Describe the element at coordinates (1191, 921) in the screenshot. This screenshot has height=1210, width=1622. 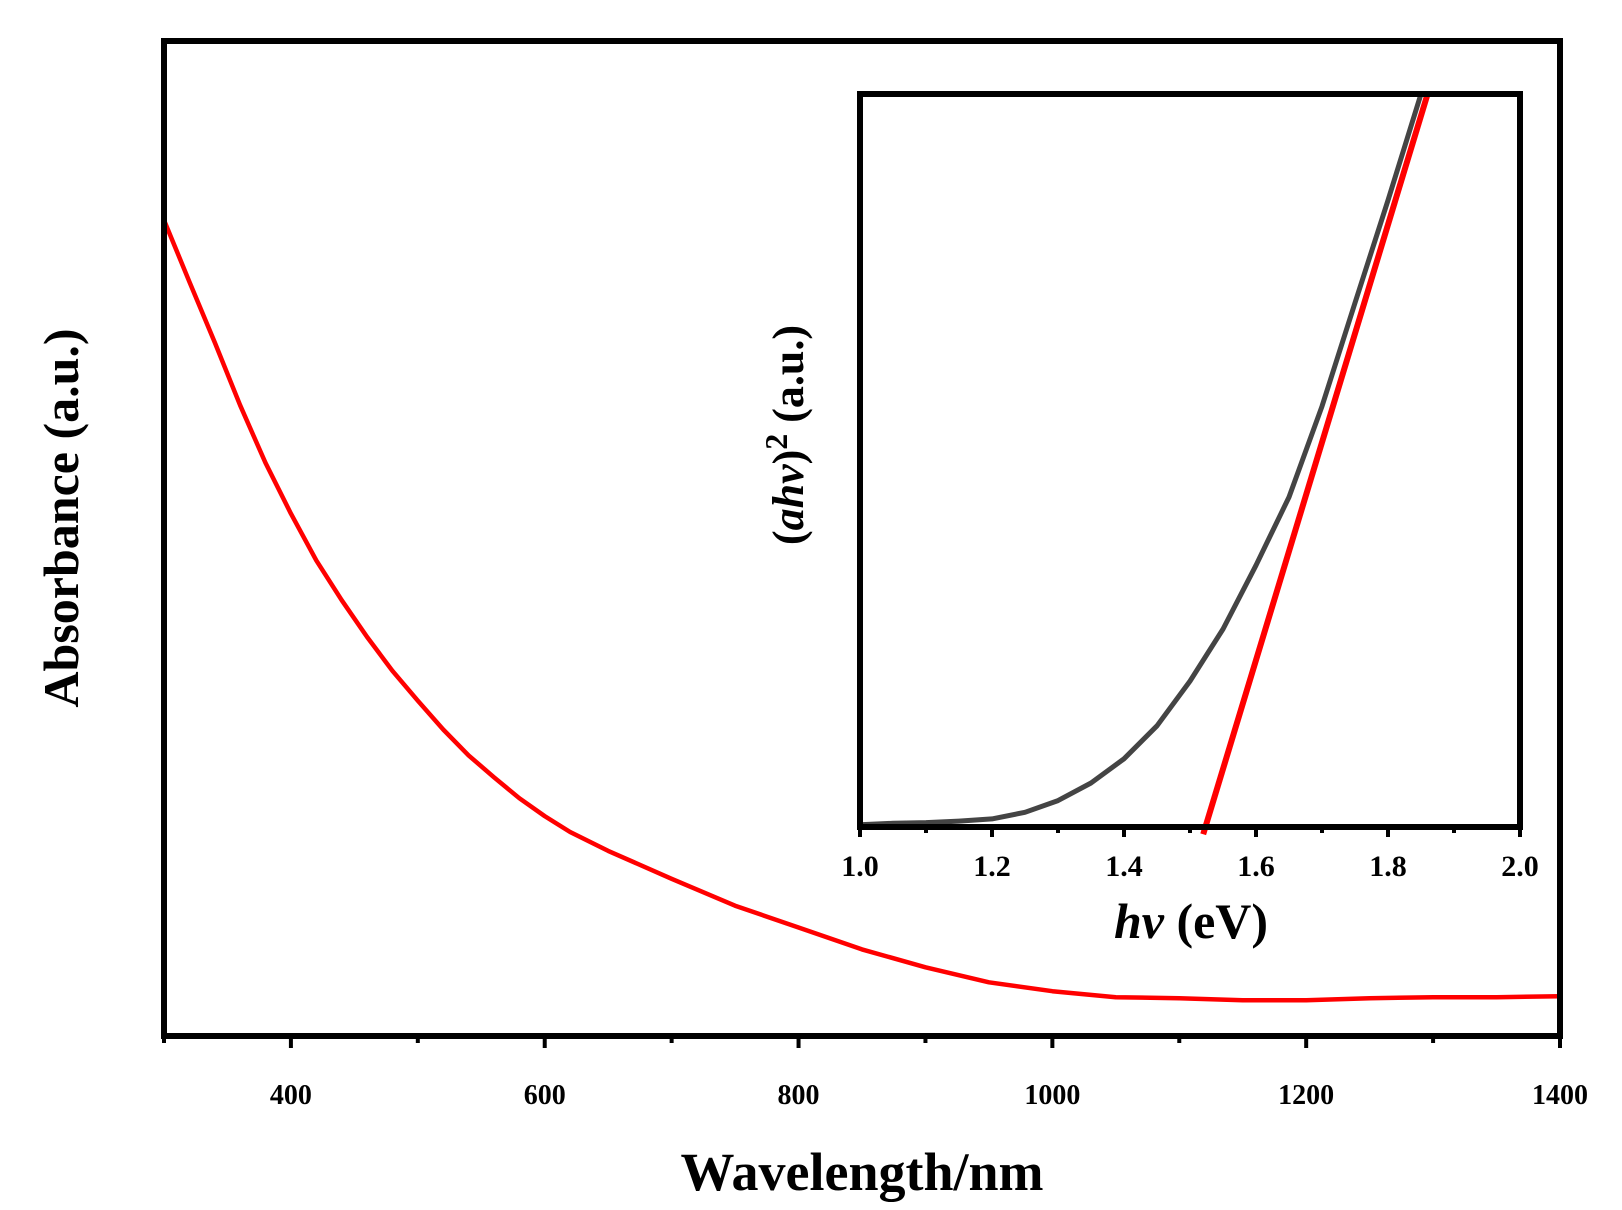
I see `inset-x-axis-label: hv (eV)` at that location.